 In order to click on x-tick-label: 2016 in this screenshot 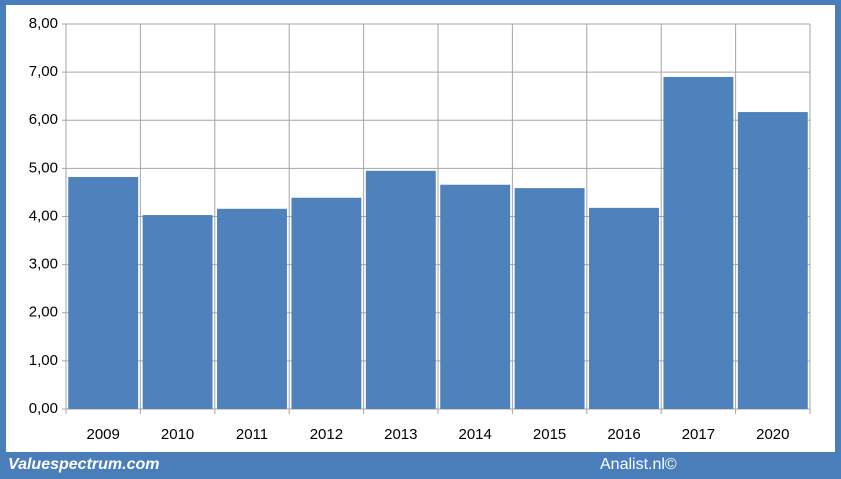, I will do `click(623, 434)`.